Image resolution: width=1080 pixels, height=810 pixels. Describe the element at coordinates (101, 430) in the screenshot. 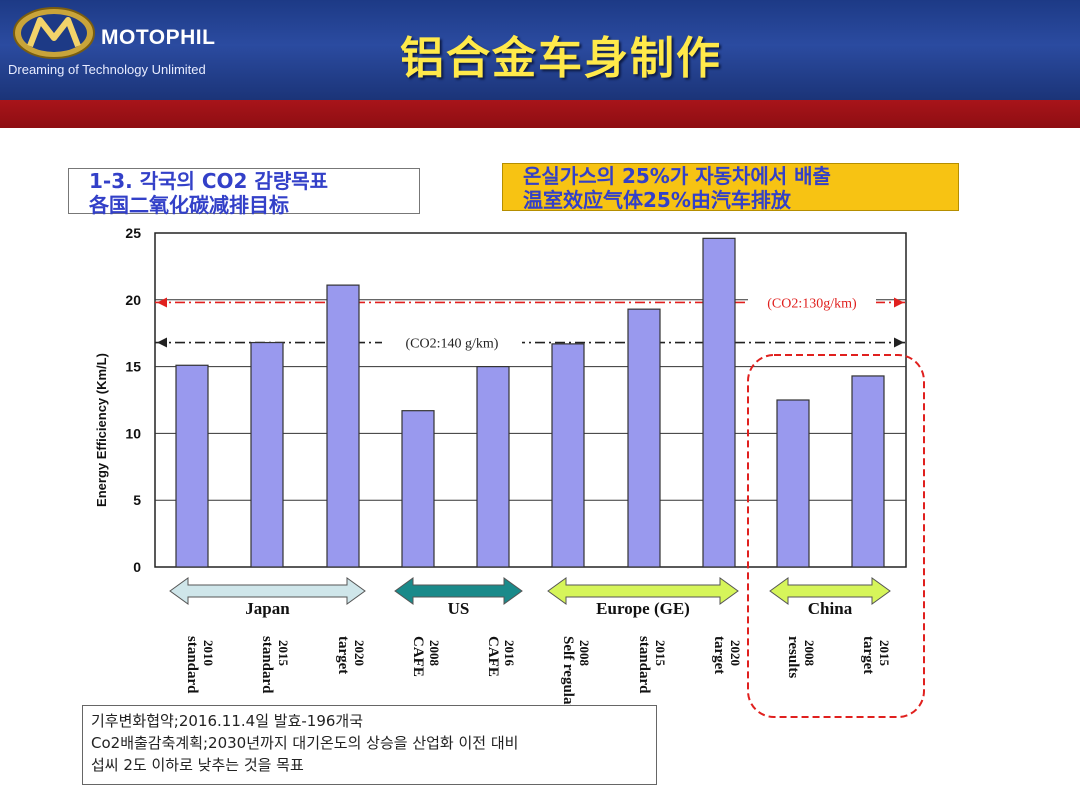

I see `y-axis-label: Energy Efficiency (Km/L)` at that location.